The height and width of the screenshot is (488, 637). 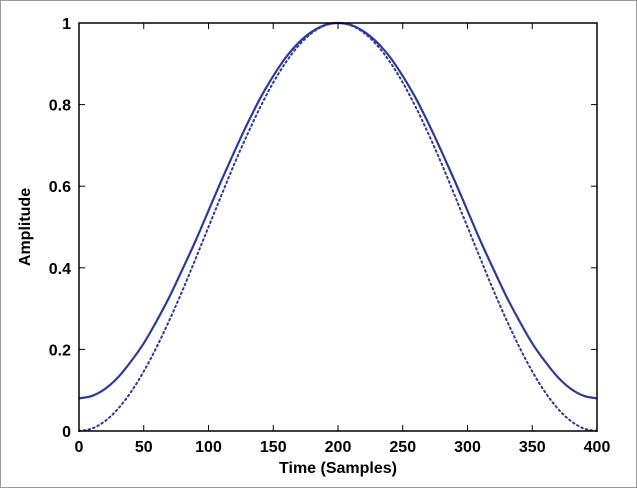 What do you see at coordinates (467, 447) in the screenshot?
I see `x-tick-label: 300` at bounding box center [467, 447].